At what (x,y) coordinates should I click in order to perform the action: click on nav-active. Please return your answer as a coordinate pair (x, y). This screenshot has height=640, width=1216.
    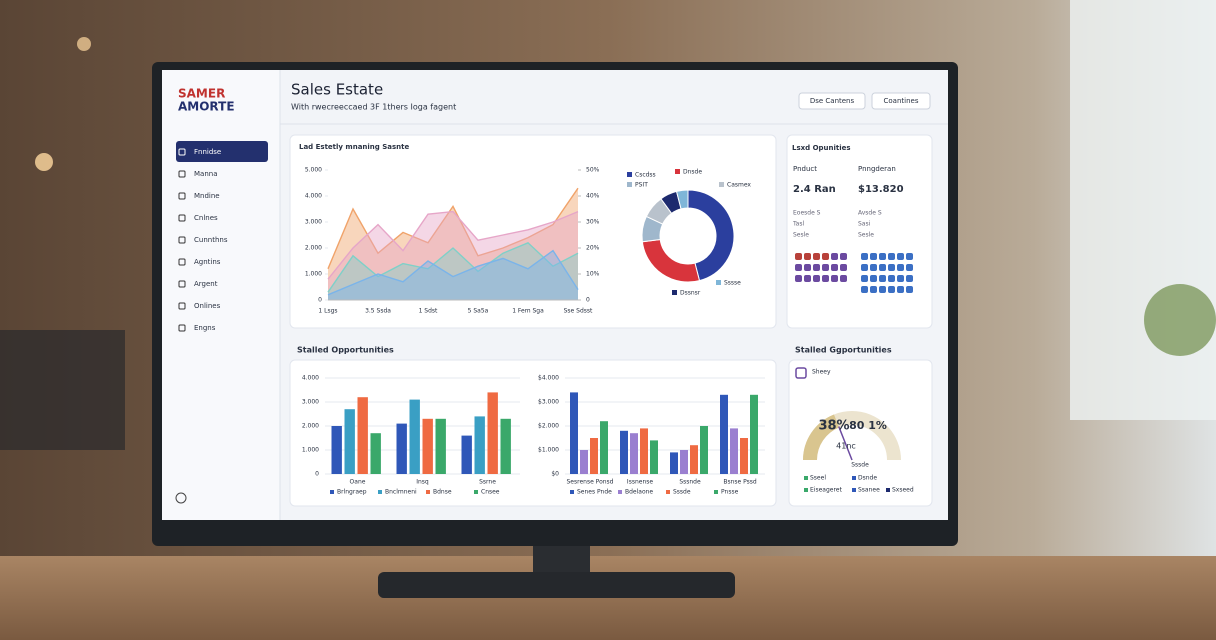
    Looking at the image, I should click on (222, 151).